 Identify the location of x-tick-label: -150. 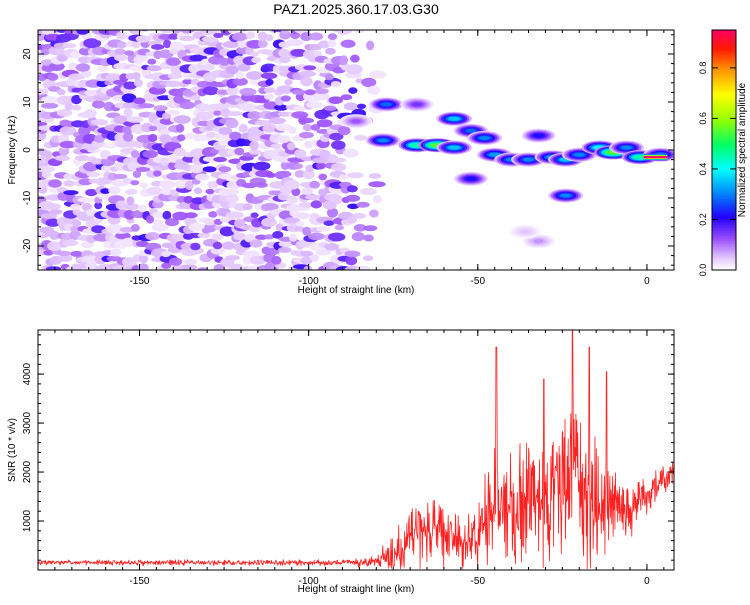
(139, 281).